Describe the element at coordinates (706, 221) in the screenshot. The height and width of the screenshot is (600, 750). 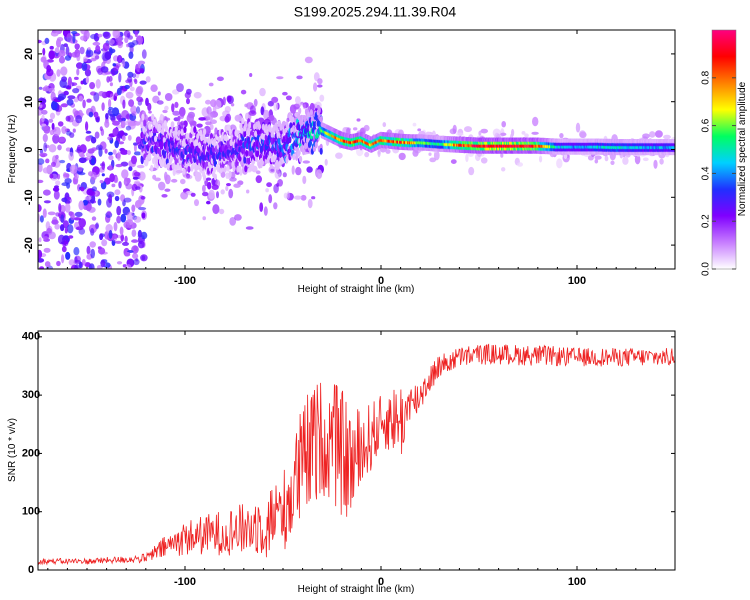
I see `colorbar-tick-label: 0.2` at that location.